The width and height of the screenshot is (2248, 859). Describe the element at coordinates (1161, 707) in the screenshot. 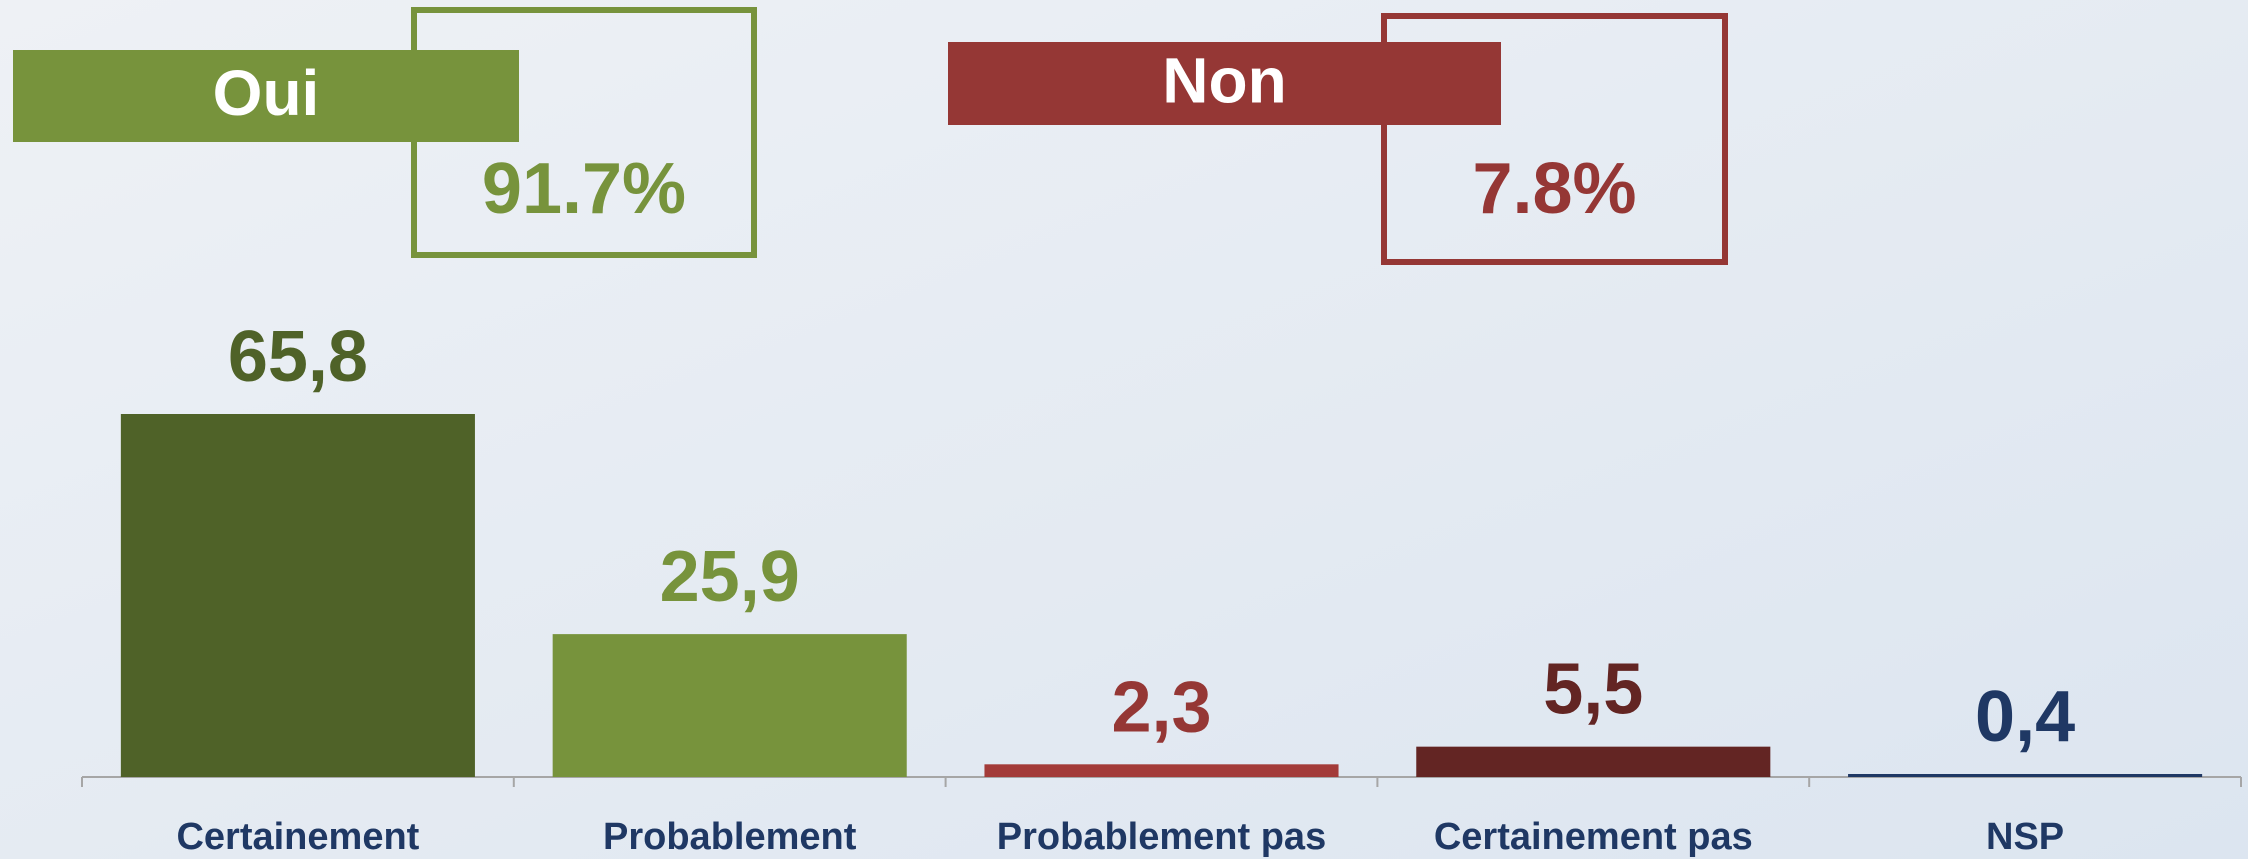

I see `value-label: 2,3` at that location.